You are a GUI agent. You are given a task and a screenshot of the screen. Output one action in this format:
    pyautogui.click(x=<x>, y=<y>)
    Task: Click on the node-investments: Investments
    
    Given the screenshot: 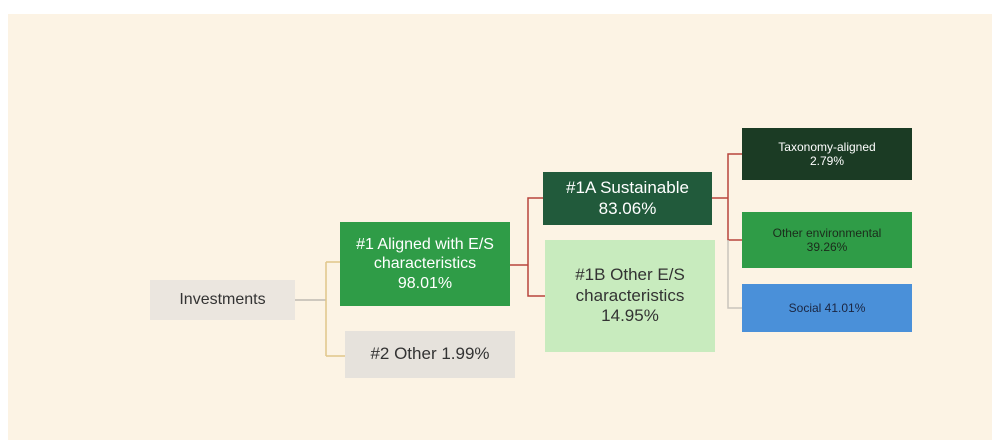 What is the action you would take?
    pyautogui.click(x=222, y=300)
    